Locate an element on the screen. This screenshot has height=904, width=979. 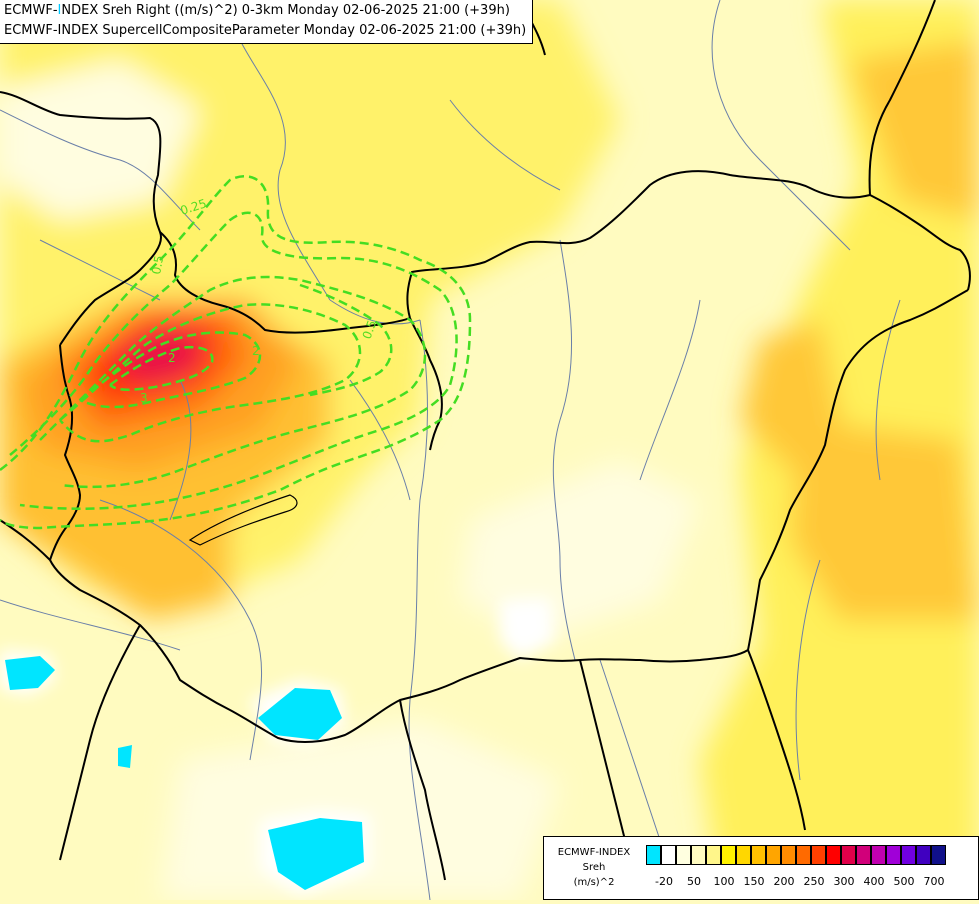
contour-label-6: 2 is located at coordinates (256, 351).